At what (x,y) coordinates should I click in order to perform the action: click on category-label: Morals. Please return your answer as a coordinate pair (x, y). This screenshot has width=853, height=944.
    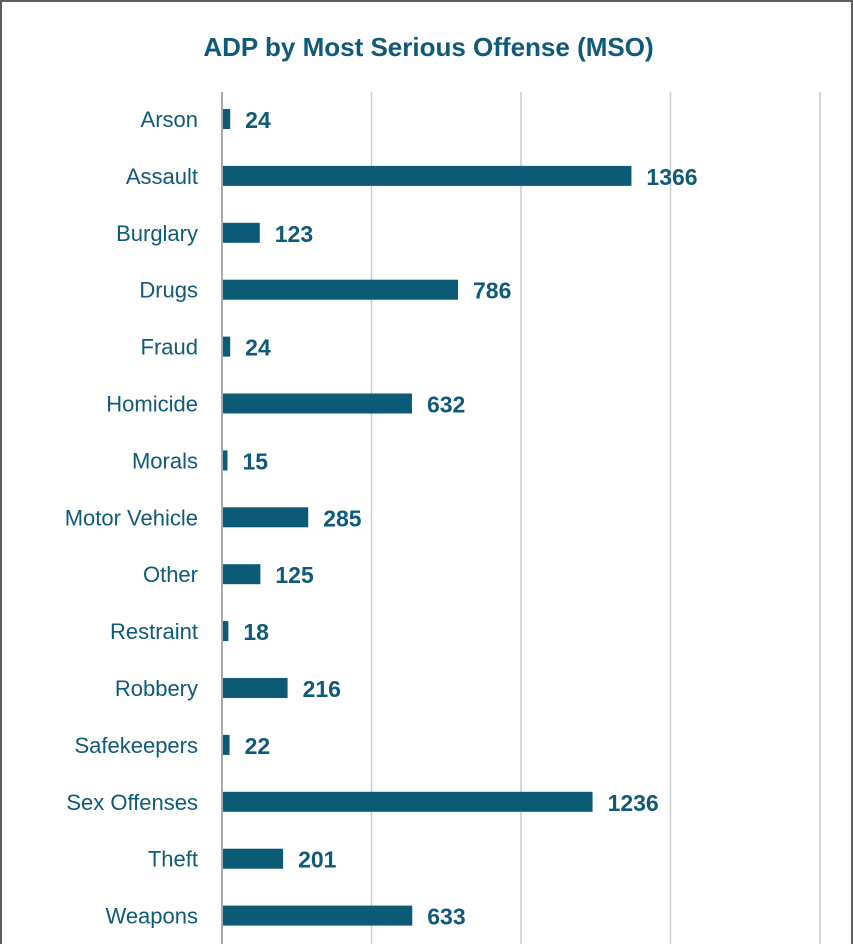
    Looking at the image, I should click on (165, 460).